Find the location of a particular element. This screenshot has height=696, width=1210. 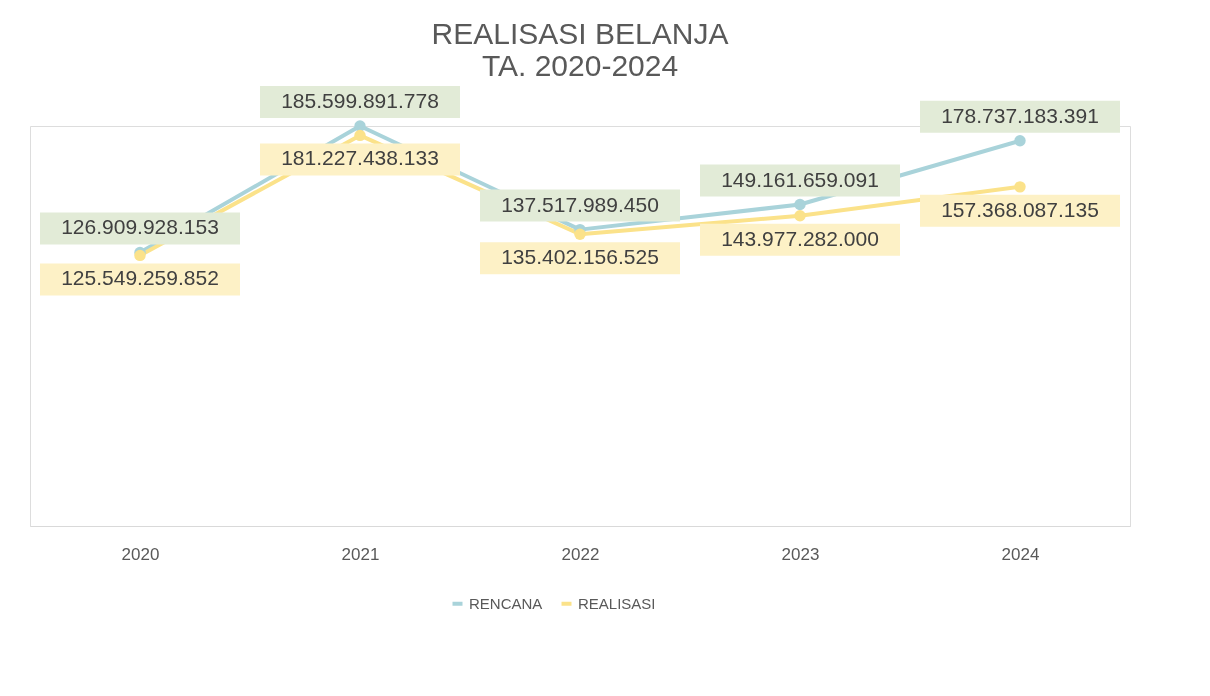

legend-label: RENCANA is located at coordinates (506, 603).